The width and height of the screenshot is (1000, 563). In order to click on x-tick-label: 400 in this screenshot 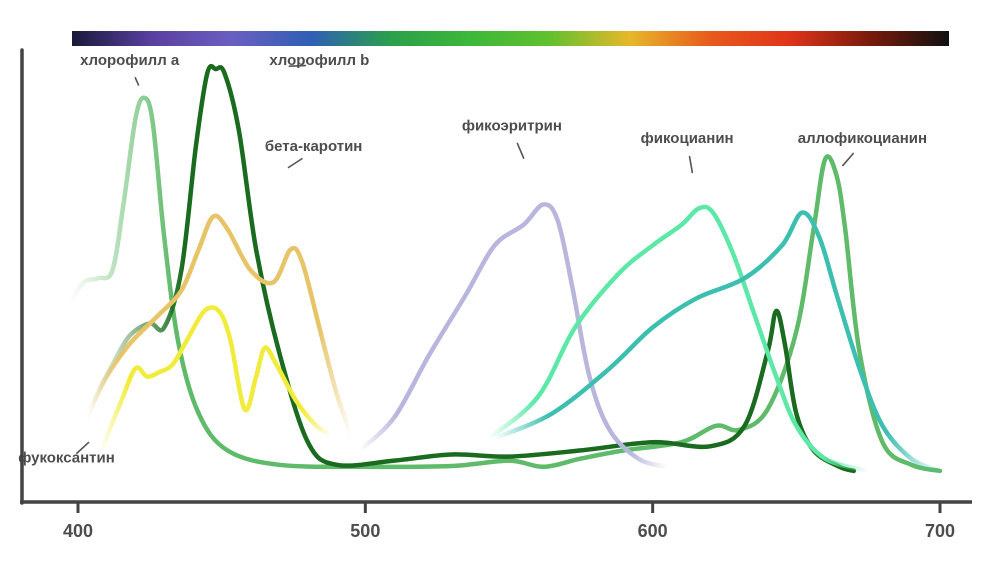, I will do `click(78, 531)`.